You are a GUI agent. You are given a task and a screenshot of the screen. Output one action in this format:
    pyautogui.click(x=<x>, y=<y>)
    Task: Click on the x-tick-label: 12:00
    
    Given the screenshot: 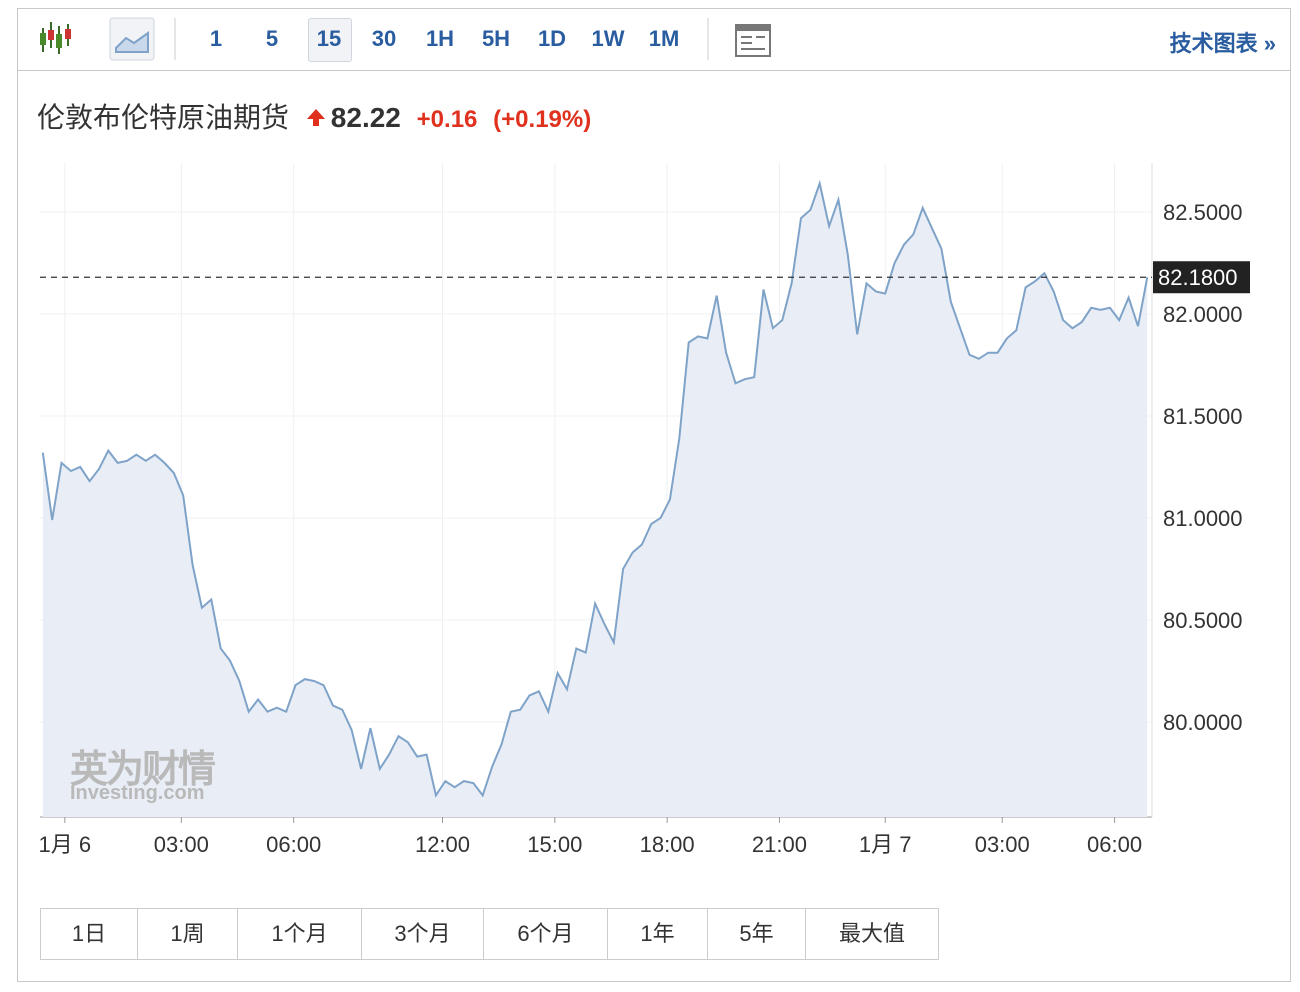 What is the action you would take?
    pyautogui.click(x=442, y=844)
    